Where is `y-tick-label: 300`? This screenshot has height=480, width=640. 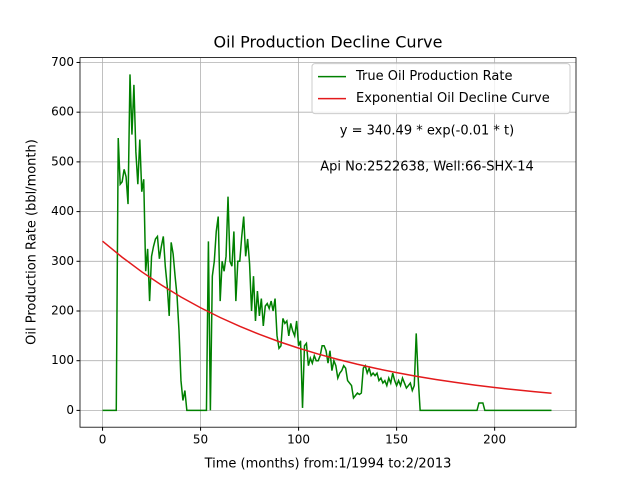 y-tick-label: 300 is located at coordinates (62, 261).